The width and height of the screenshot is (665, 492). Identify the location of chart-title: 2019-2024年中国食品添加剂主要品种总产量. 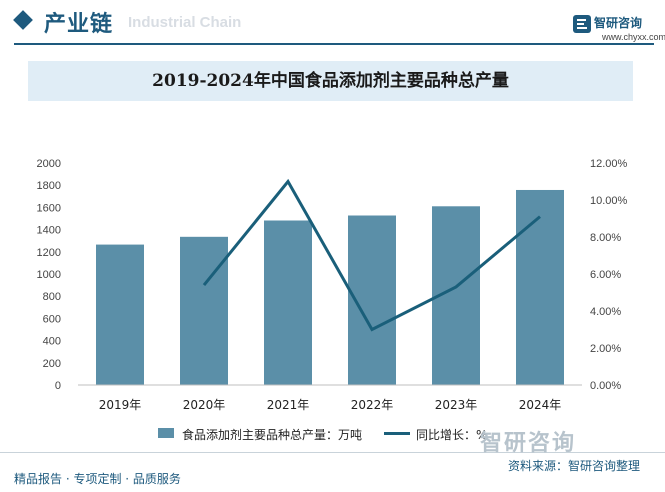
(330, 81).